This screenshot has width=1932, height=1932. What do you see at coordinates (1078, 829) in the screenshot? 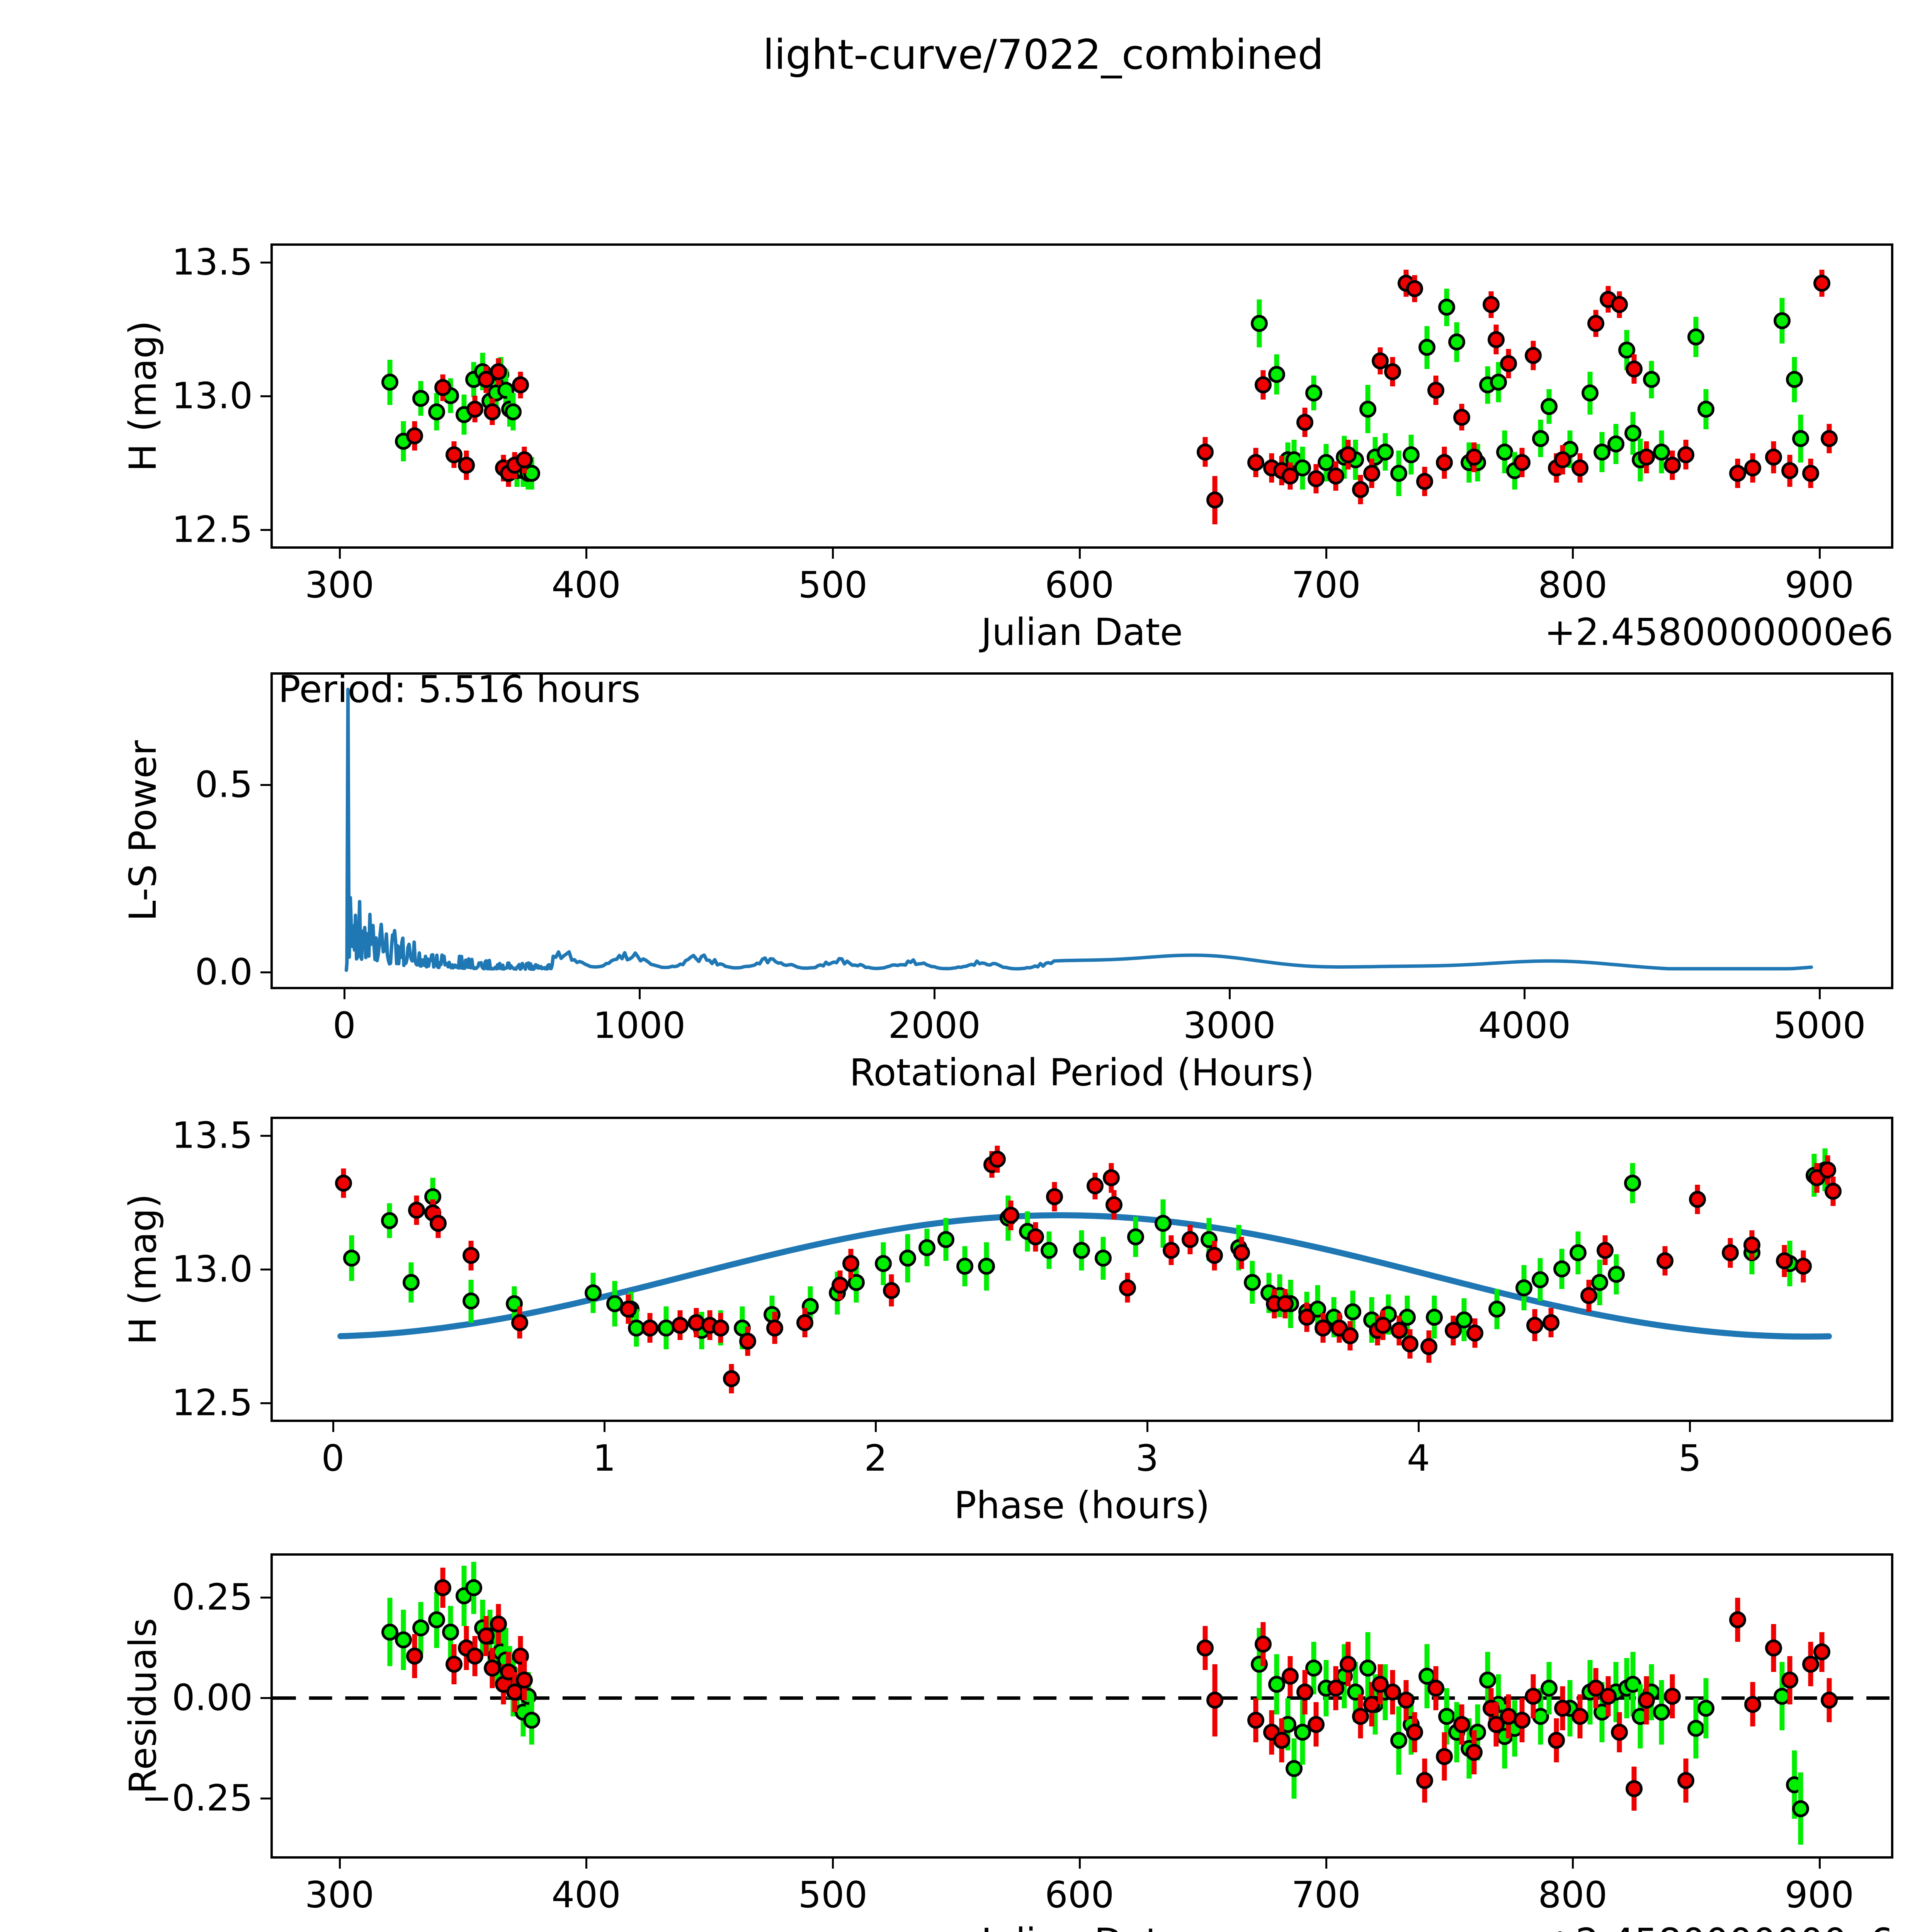
I see `periodogram-curve` at bounding box center [1078, 829].